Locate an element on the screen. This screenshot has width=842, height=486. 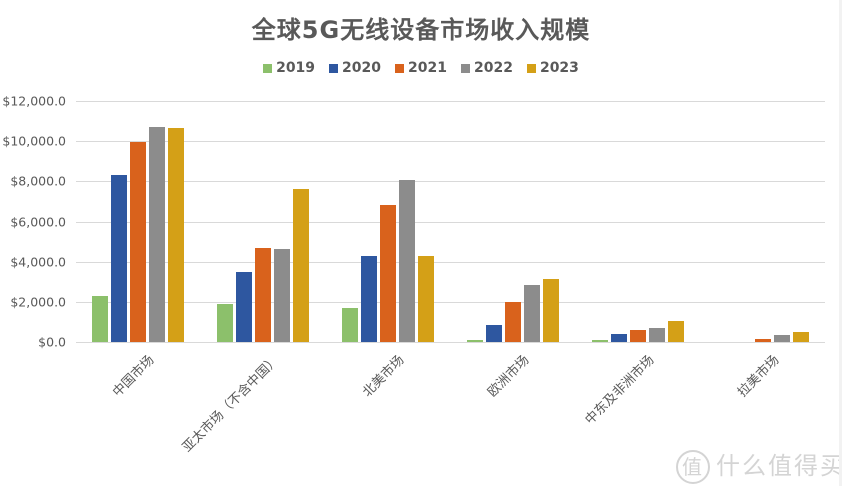
x-tick-label: 欧洲市场 is located at coordinates (508, 376).